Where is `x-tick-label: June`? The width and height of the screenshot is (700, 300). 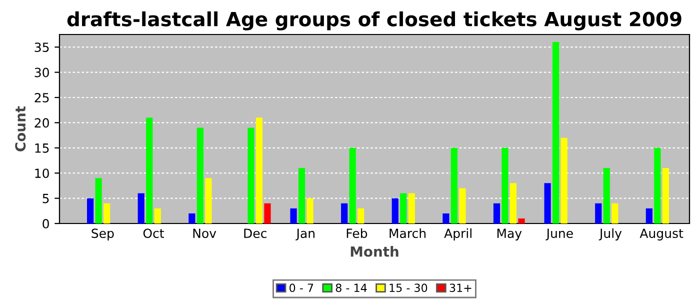
x-tick-label: June is located at coordinates (559, 234).